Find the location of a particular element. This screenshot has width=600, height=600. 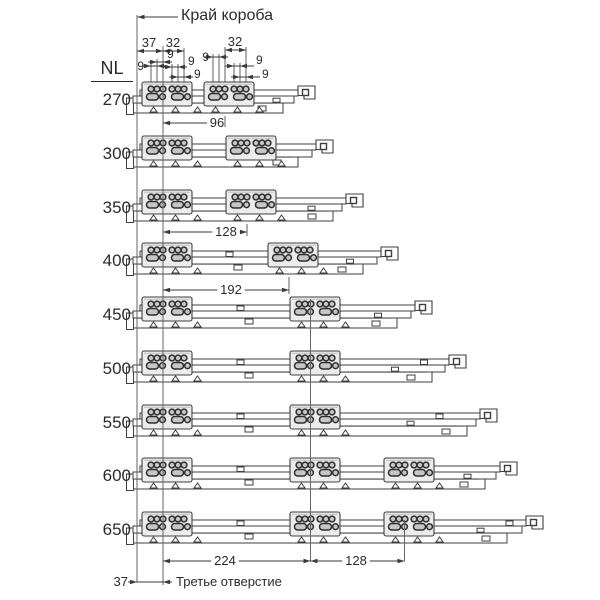

box-edge-label: Край короба is located at coordinates (227, 15).